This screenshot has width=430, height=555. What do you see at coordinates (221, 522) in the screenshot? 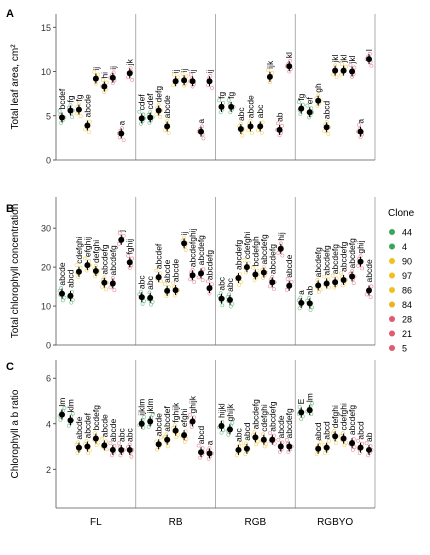
I see `x-axis-labels: FL RB RGB RGBYO` at bounding box center [221, 522].